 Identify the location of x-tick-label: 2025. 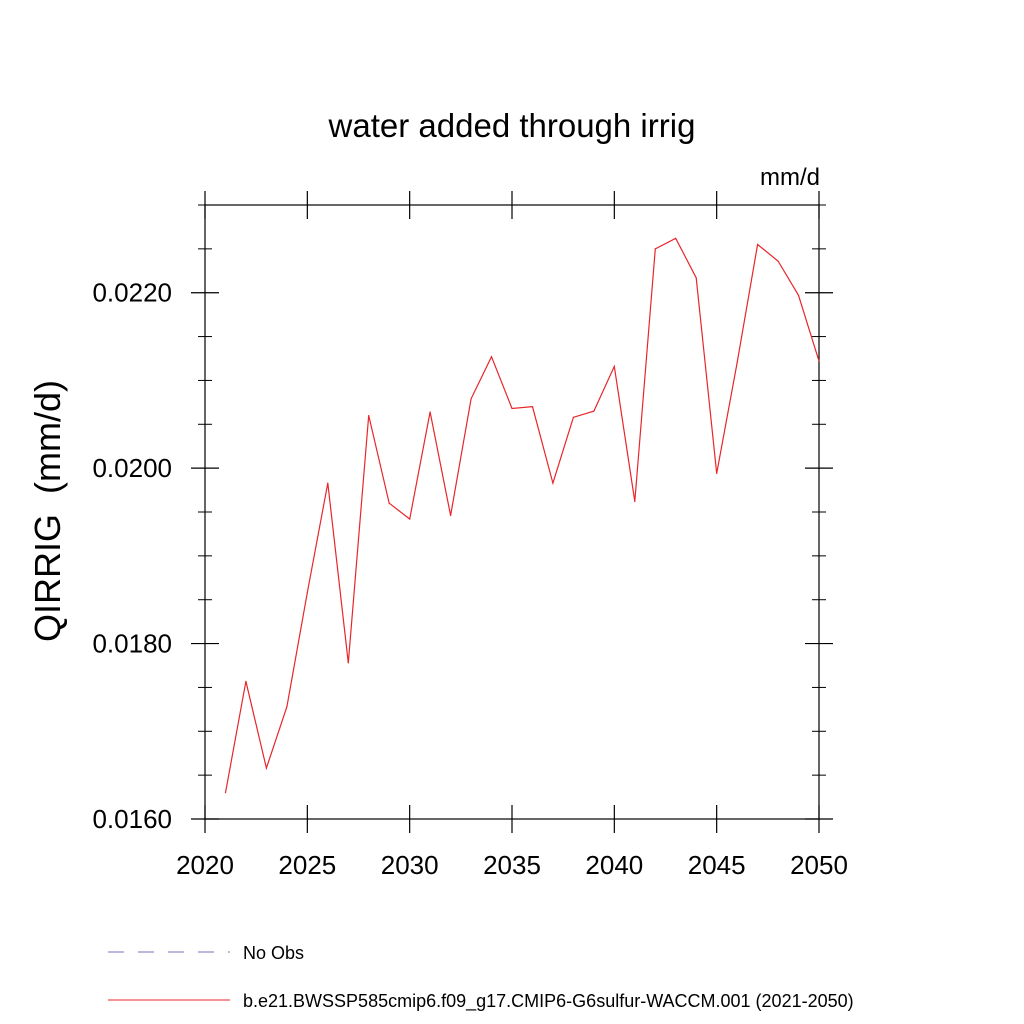
(307, 865).